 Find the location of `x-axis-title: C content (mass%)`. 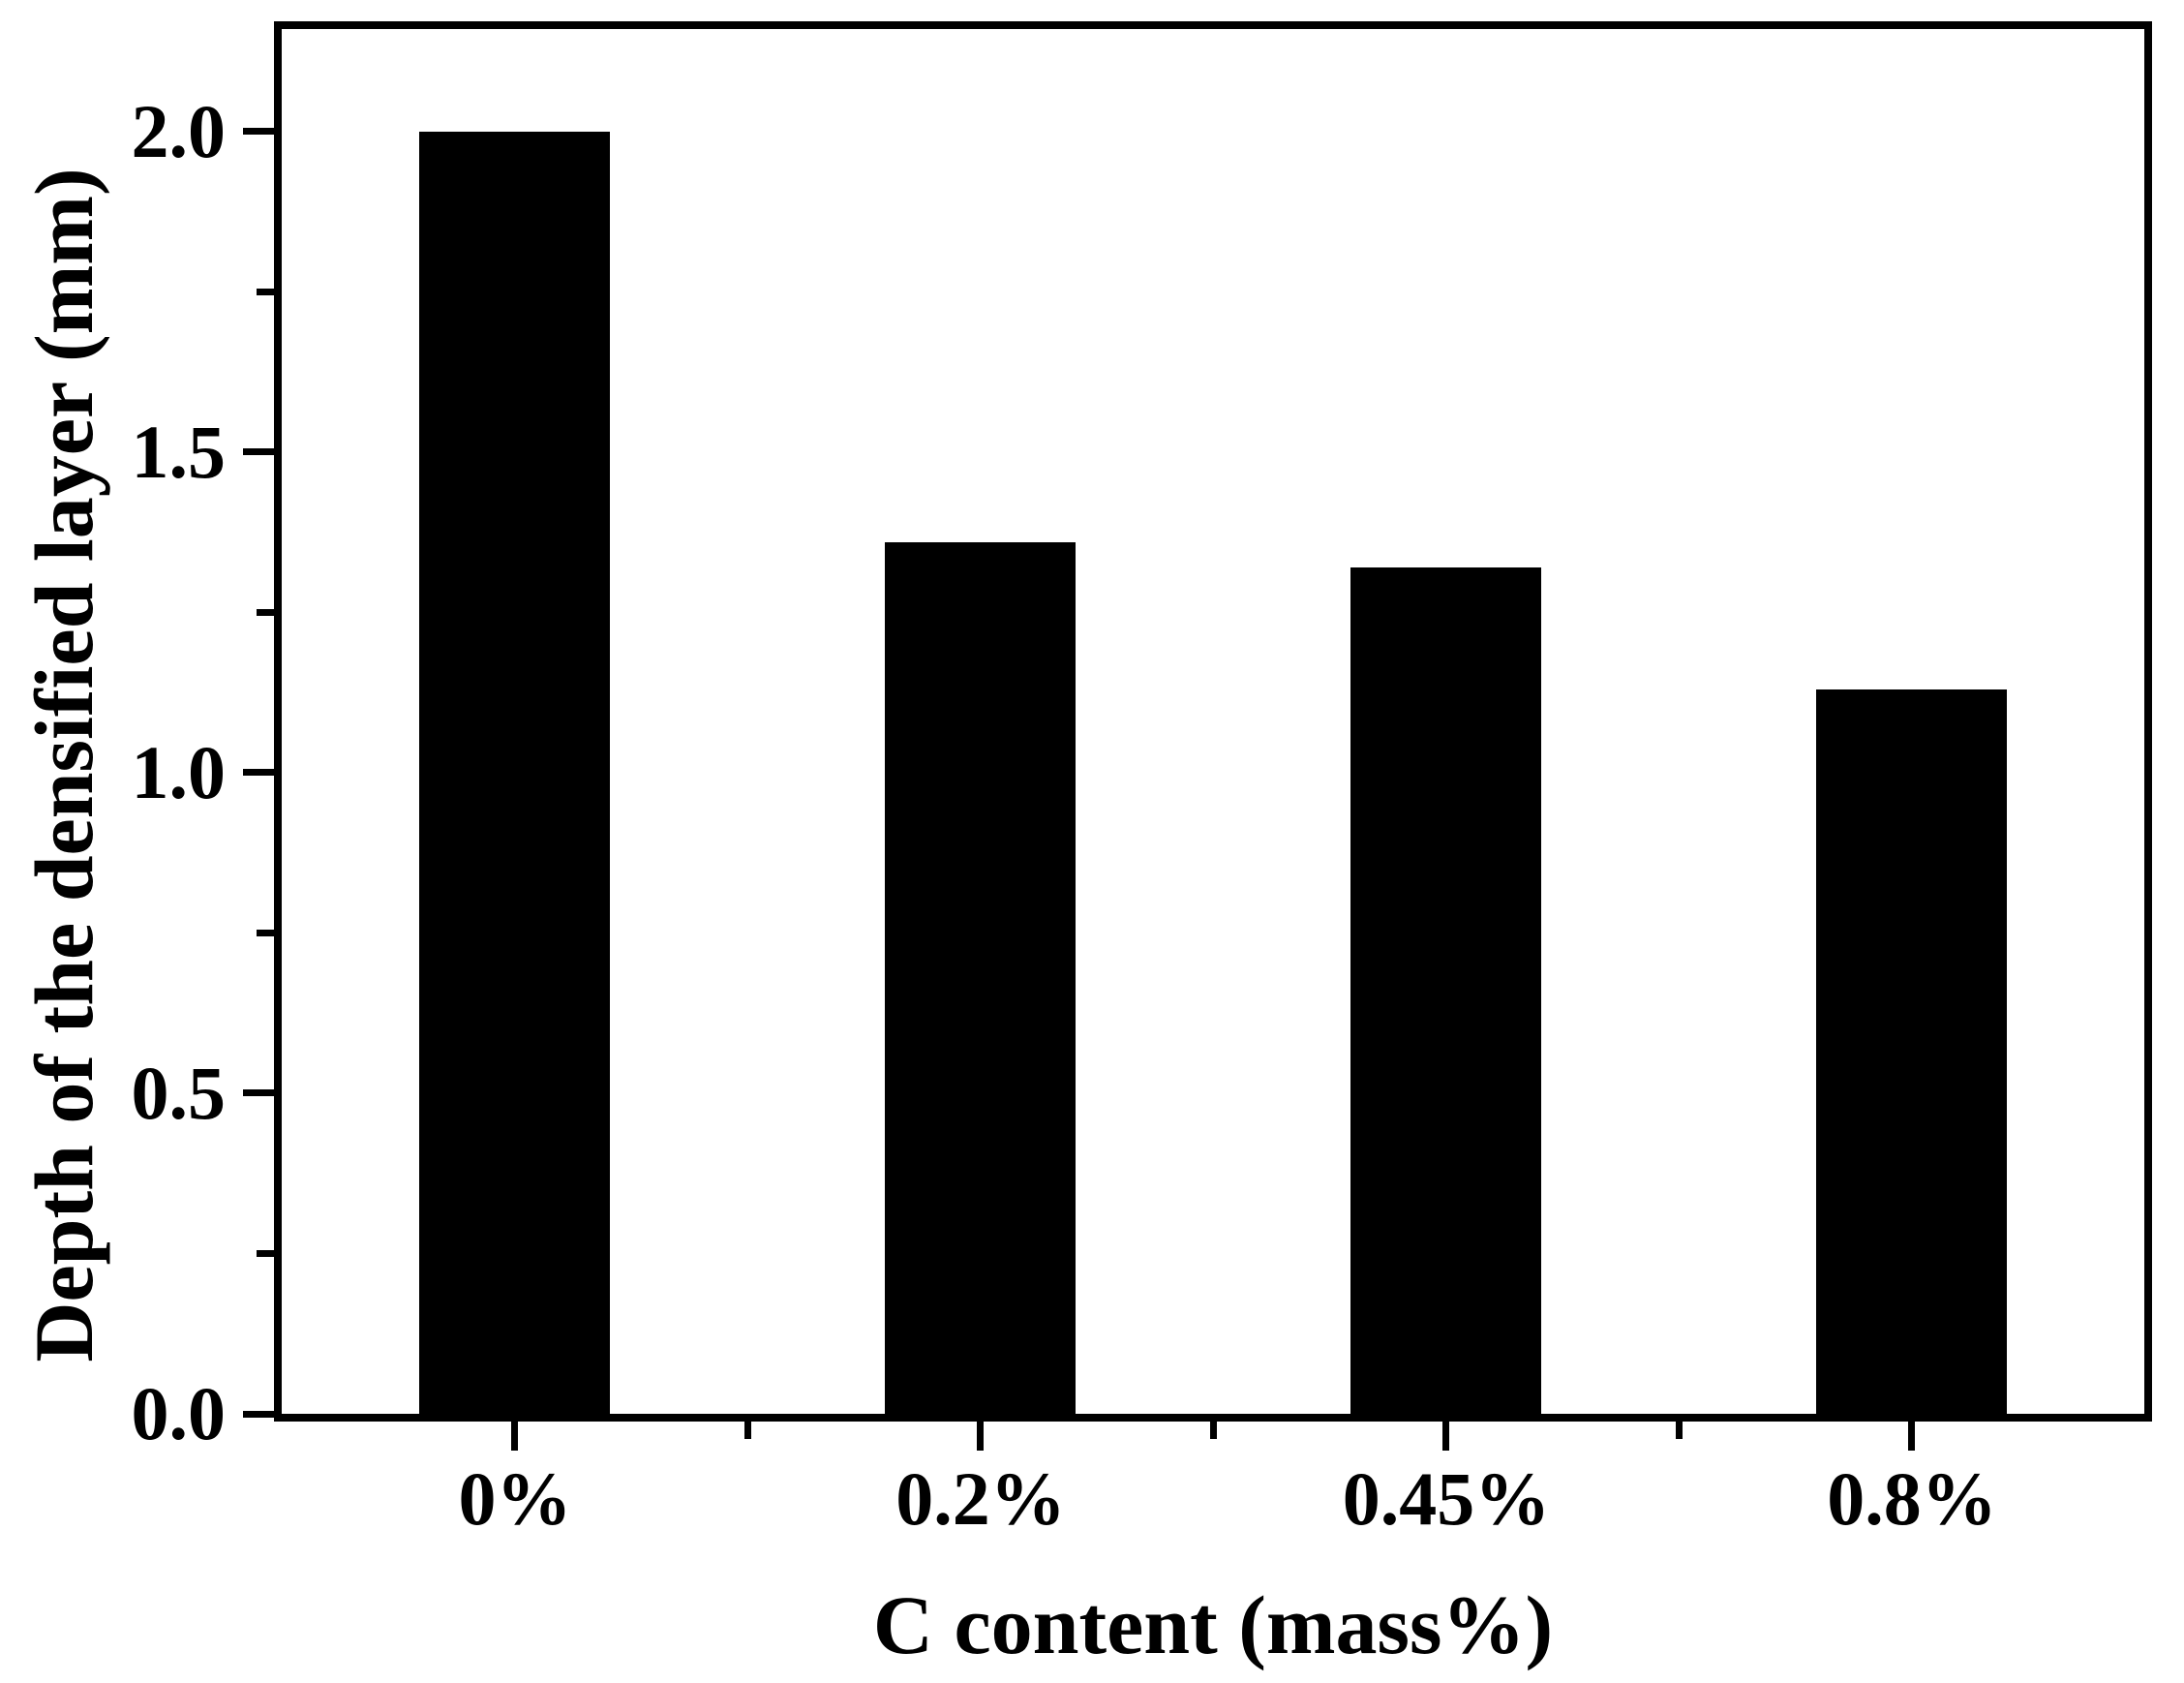

x-axis-title: C content (mass%) is located at coordinates (1213, 1625).